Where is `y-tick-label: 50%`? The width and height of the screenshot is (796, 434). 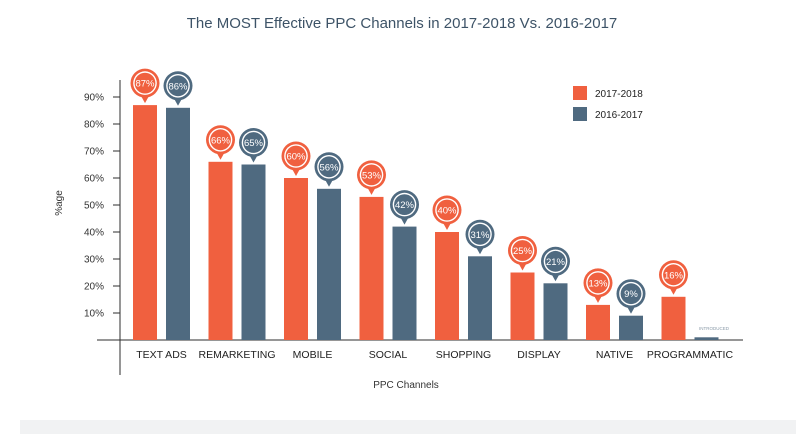 y-tick-label: 50% is located at coordinates (94, 206).